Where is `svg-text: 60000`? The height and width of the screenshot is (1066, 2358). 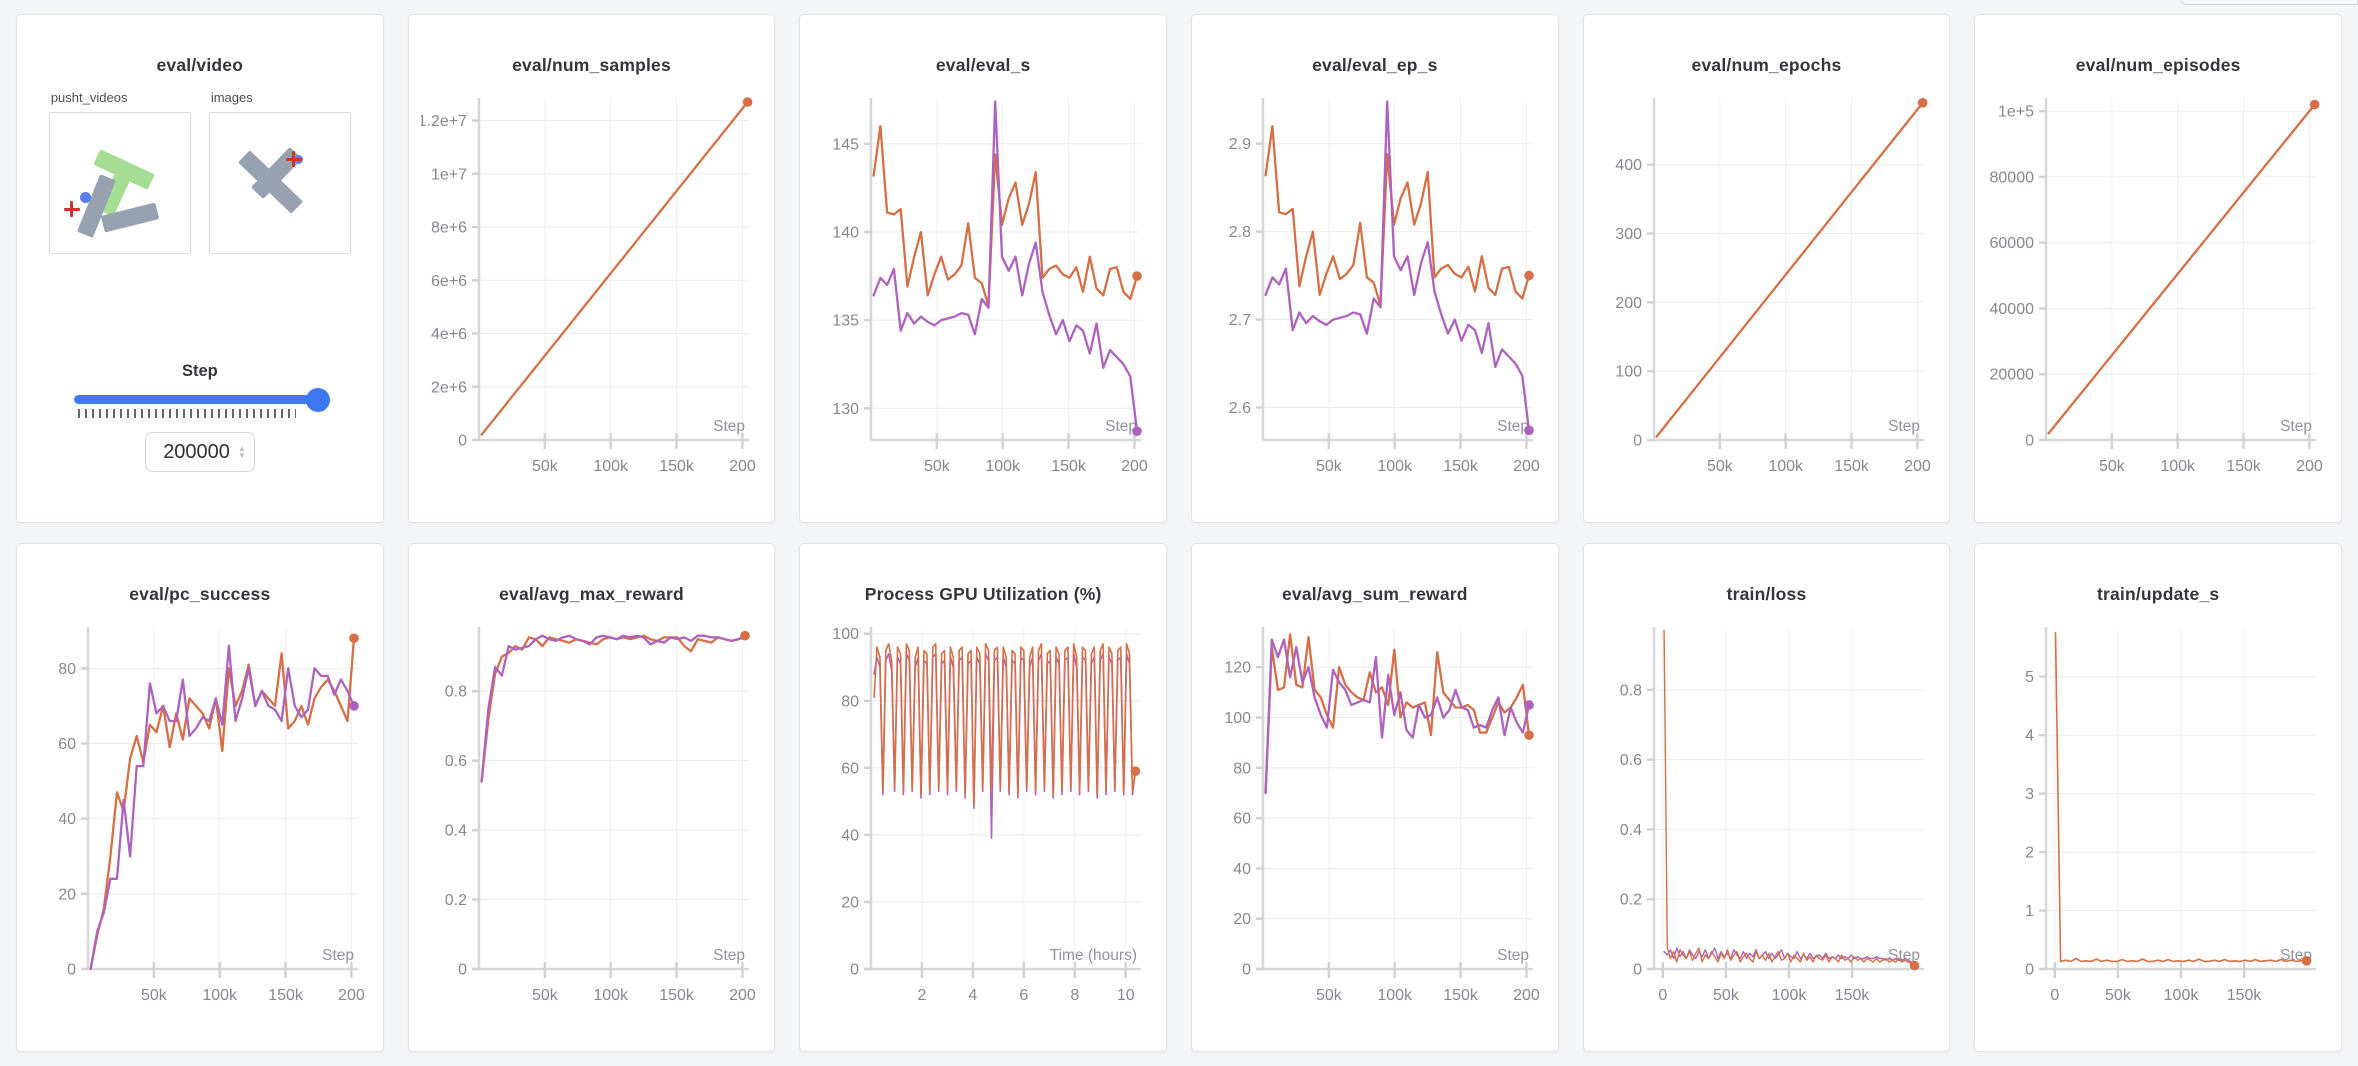
svg-text: 60000 is located at coordinates (2012, 243).